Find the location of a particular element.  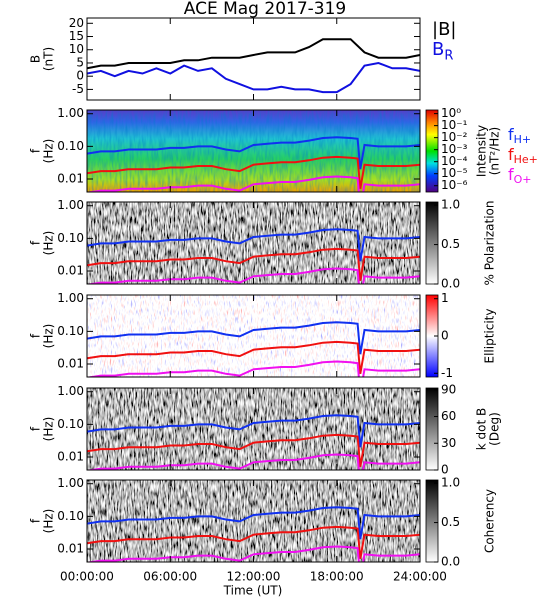

colorbar-label: Coherency is located at coordinates (490, 521).